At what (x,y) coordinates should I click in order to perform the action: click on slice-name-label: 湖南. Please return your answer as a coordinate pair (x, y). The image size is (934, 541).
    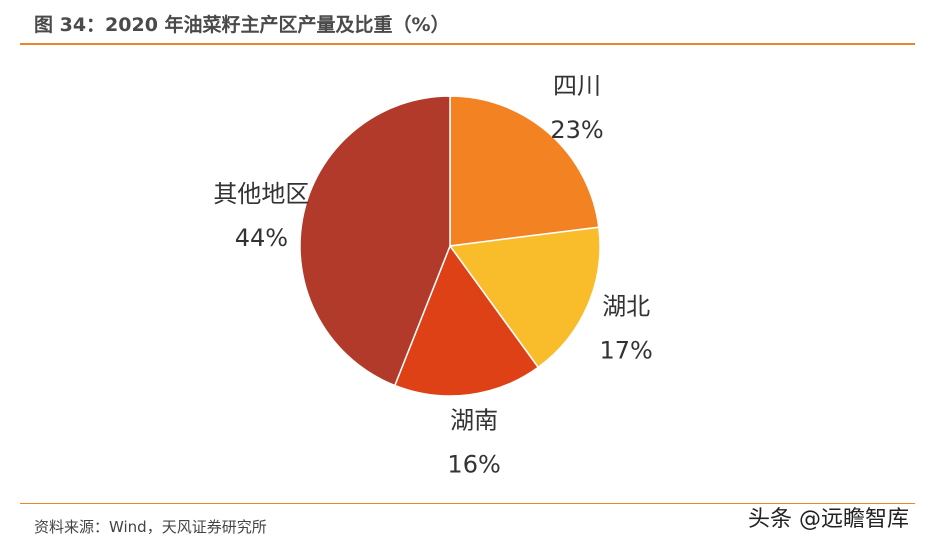
    Looking at the image, I should click on (474, 421).